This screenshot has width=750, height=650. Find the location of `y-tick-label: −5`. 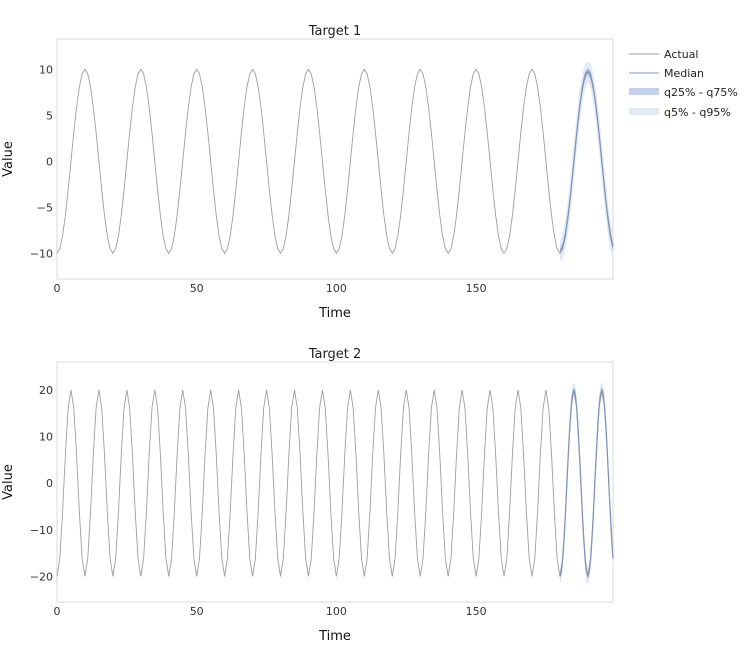

y-tick-label: −5 is located at coordinates (45, 207).